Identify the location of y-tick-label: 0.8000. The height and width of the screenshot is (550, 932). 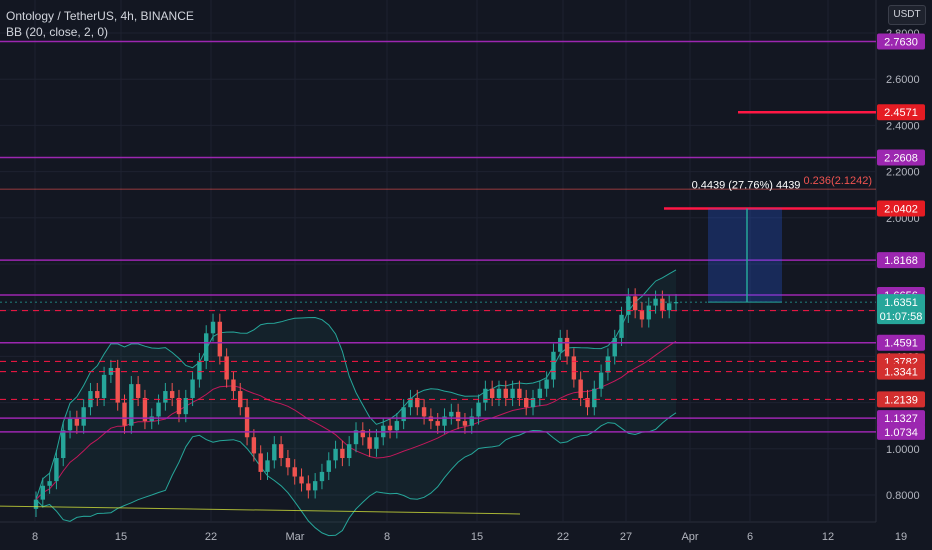
(903, 496).